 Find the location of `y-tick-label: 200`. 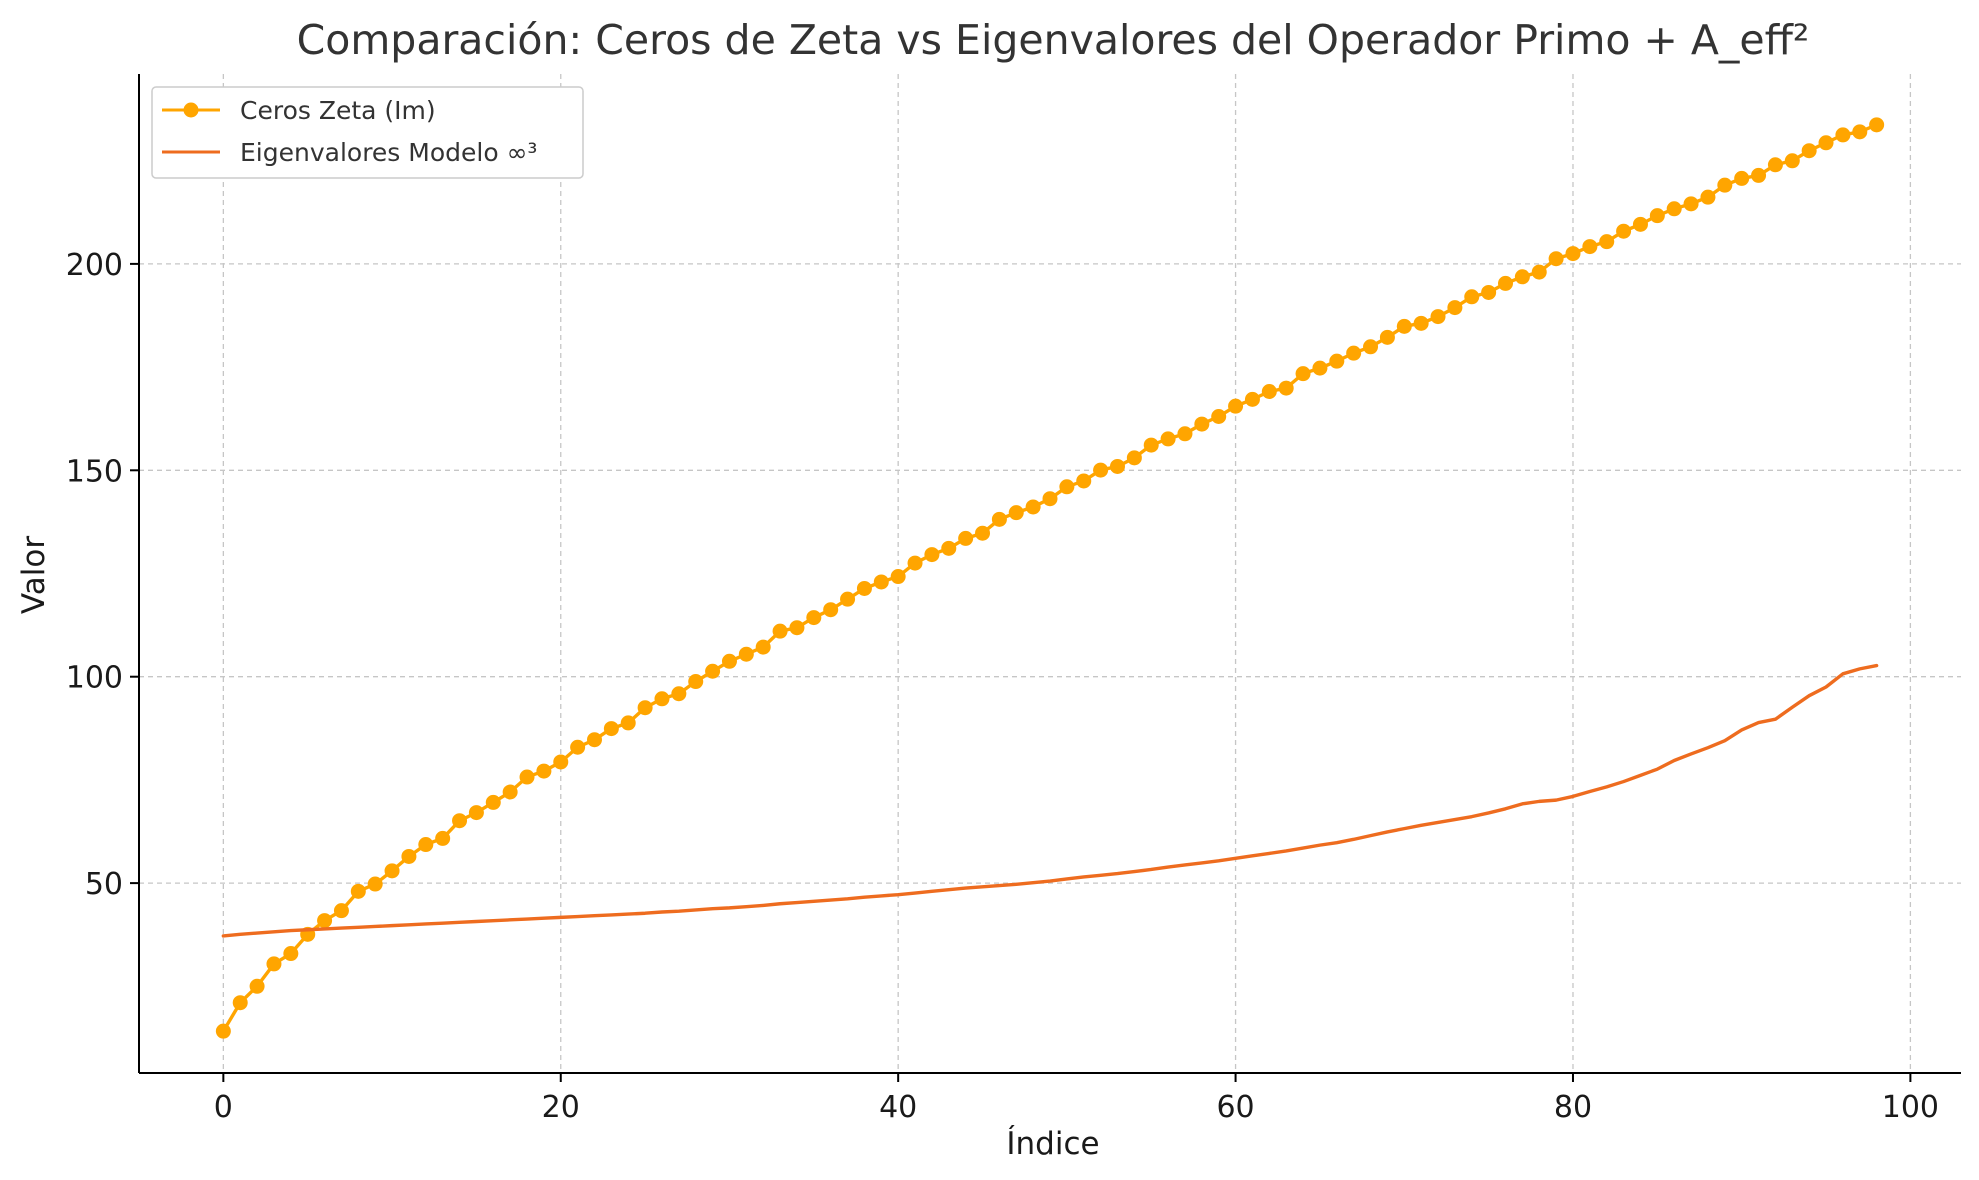

y-tick-label: 200 is located at coordinates (94, 265).